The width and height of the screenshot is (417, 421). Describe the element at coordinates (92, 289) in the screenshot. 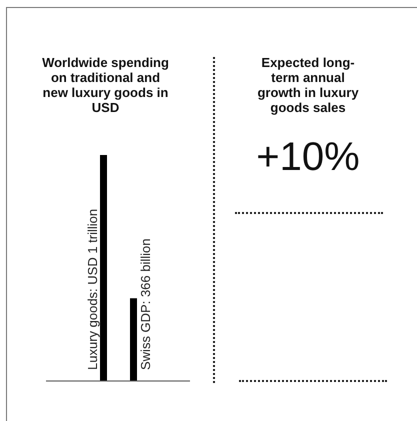

I see `data-label: Luxury goods: USD 1 trillion` at that location.